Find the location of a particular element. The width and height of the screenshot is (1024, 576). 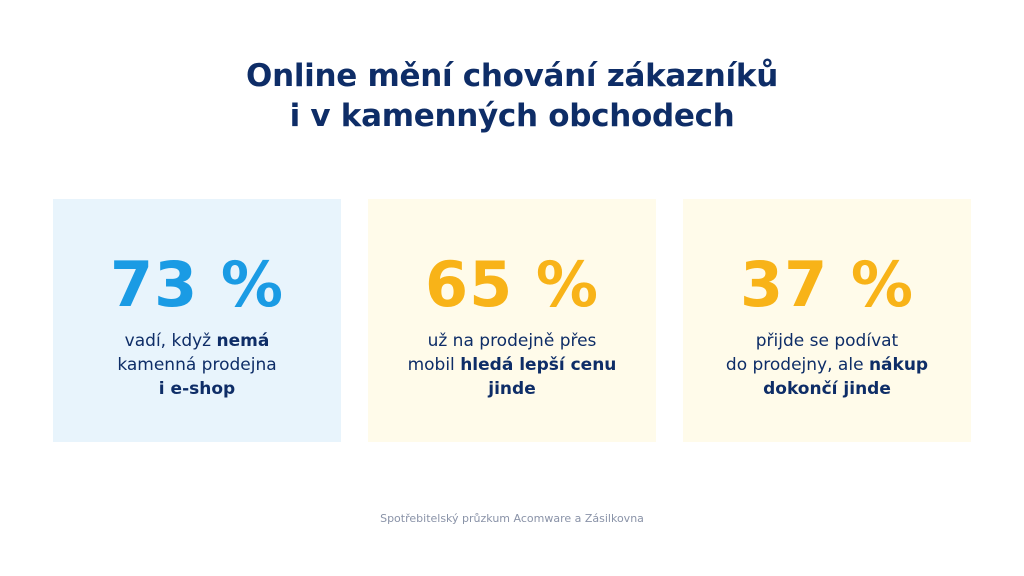

desc-line: mobil hledá lepší cenu is located at coordinates (512, 365).